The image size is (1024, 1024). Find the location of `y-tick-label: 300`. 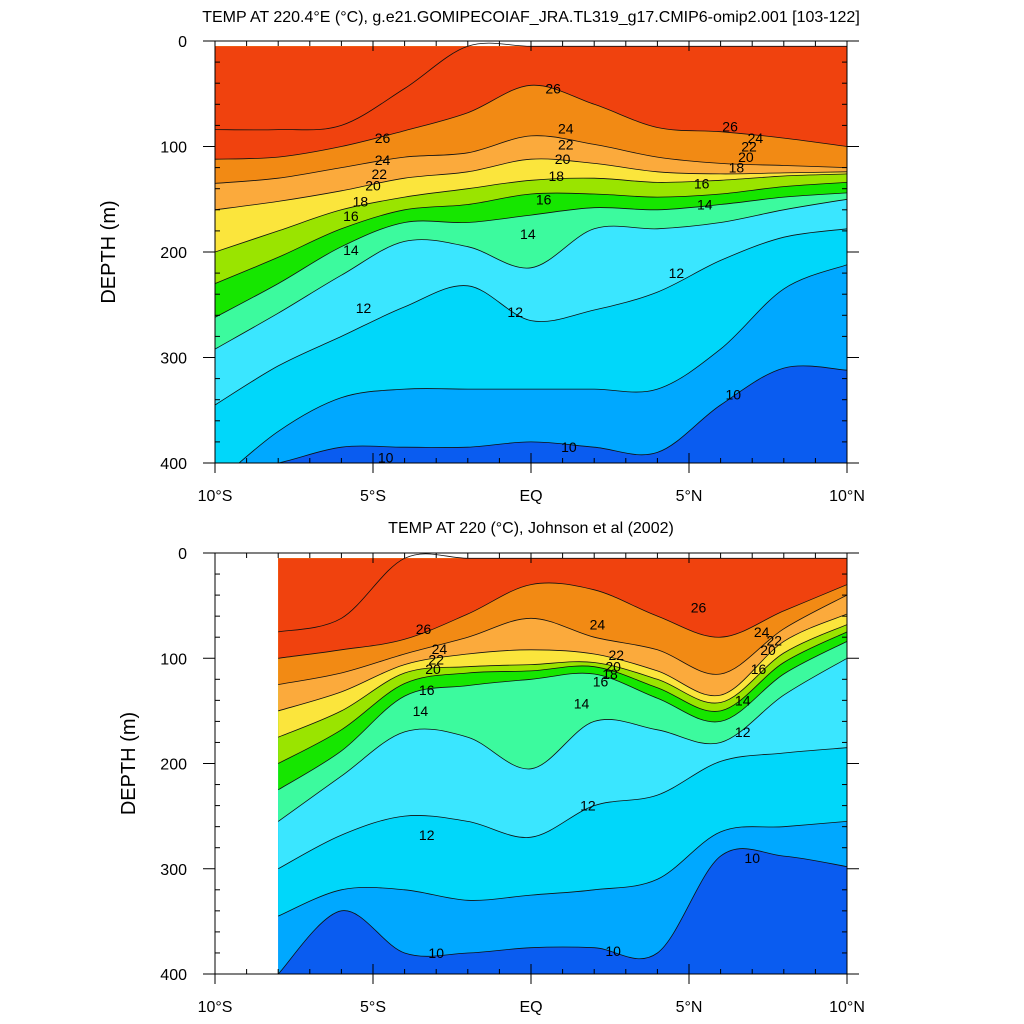

y-tick-label: 300 is located at coordinates (173, 359).